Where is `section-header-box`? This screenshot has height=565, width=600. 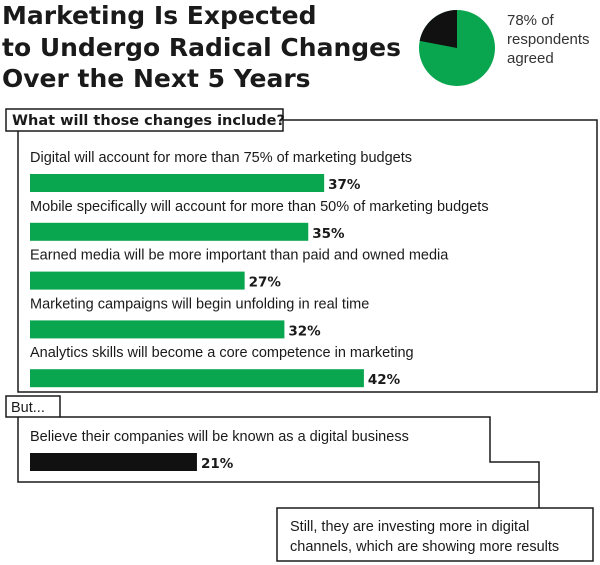
section-header-box is located at coordinates (144, 120).